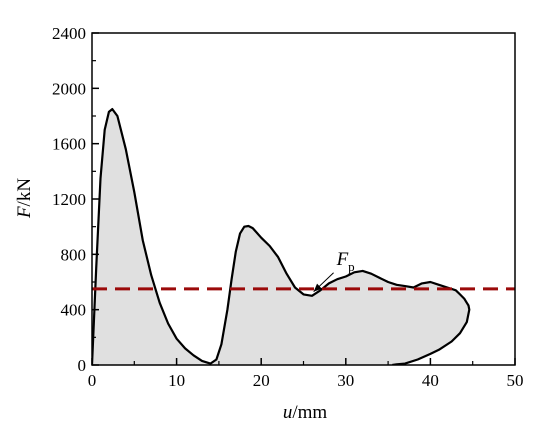  Describe the element at coordinates (82, 365) in the screenshot. I see `y-tick-label: 0` at that location.